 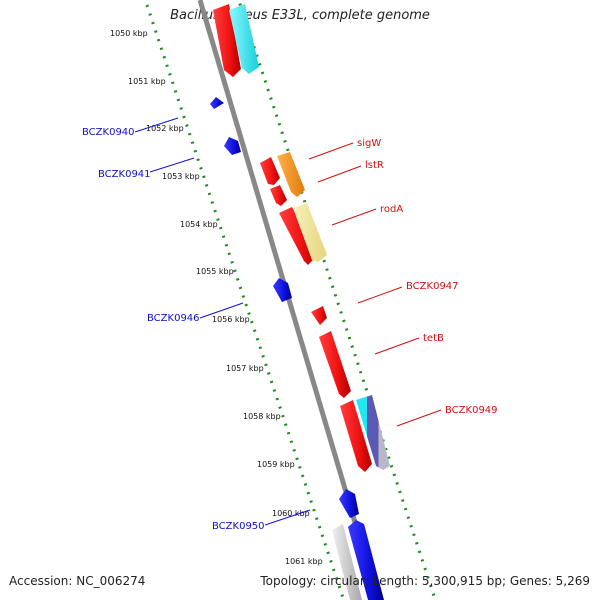 I want to click on gene-sigw-partner, so click(x=278, y=195).